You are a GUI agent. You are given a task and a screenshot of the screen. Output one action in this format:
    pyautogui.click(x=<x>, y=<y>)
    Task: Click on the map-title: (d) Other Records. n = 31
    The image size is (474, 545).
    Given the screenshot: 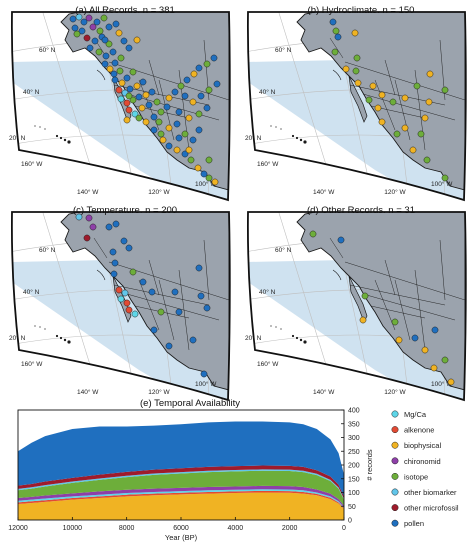 What is the action you would take?
    pyautogui.click(x=361, y=210)
    